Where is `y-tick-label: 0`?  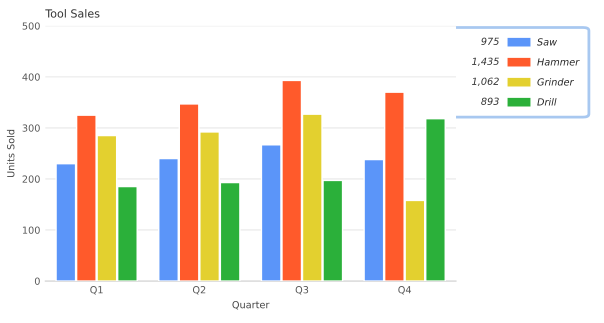
y-tick-label: 0 is located at coordinates (37, 281).